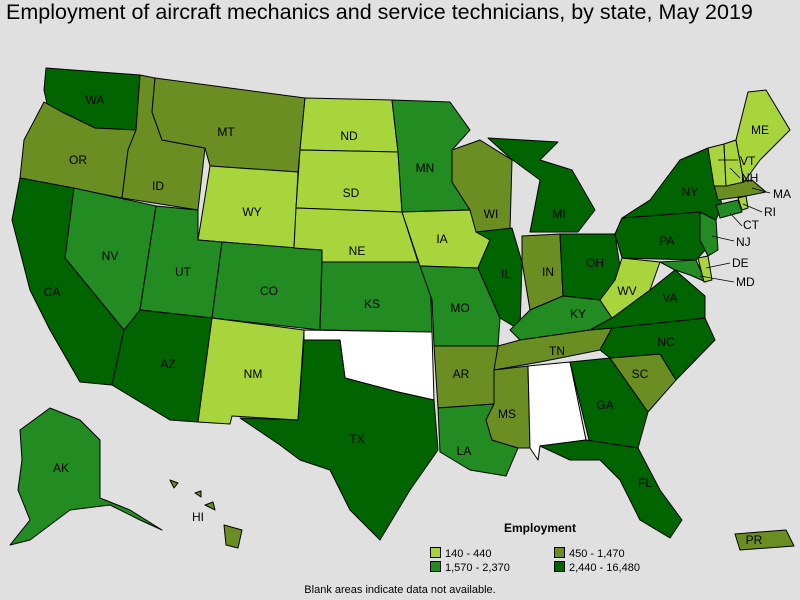  What do you see at coordinates (669, 298) in the screenshot?
I see `label-VA: VA` at bounding box center [669, 298].